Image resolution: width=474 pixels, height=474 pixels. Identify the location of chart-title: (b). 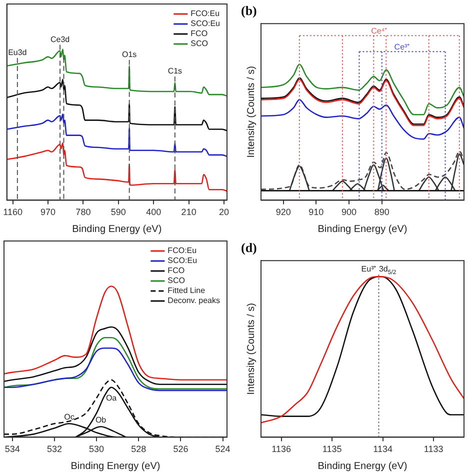
(249, 10).